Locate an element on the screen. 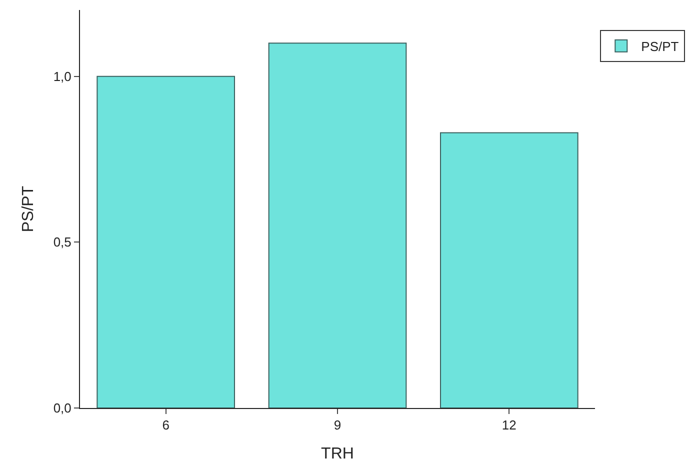  legend-label: PS/PT is located at coordinates (660, 46).